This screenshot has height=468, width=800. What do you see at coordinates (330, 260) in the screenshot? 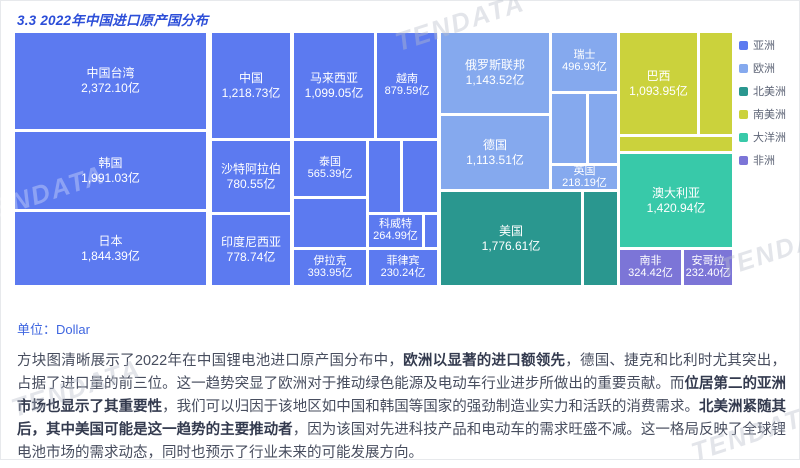
I see `treemap-cell-country: 伊拉克` at bounding box center [330, 260].